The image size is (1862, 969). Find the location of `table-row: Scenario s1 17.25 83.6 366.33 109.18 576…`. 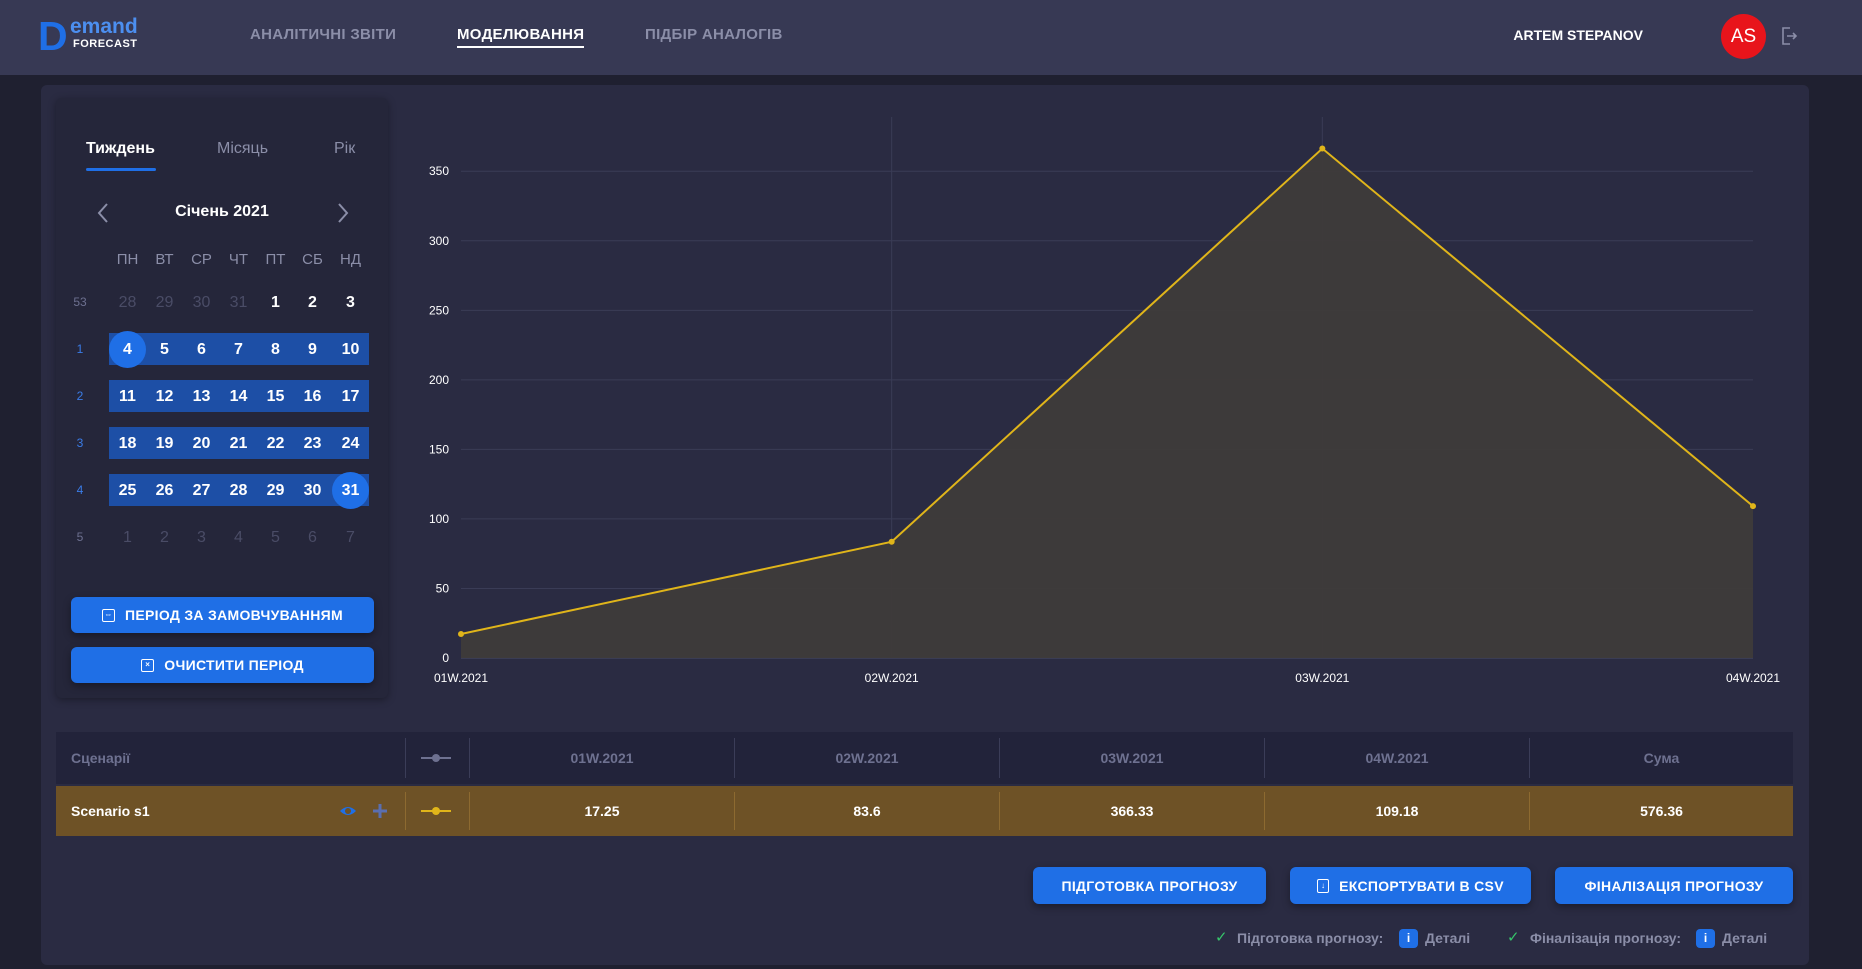

table-row: Scenario s1 17.25 83.6 366.33 109.18 576… is located at coordinates (924, 811).